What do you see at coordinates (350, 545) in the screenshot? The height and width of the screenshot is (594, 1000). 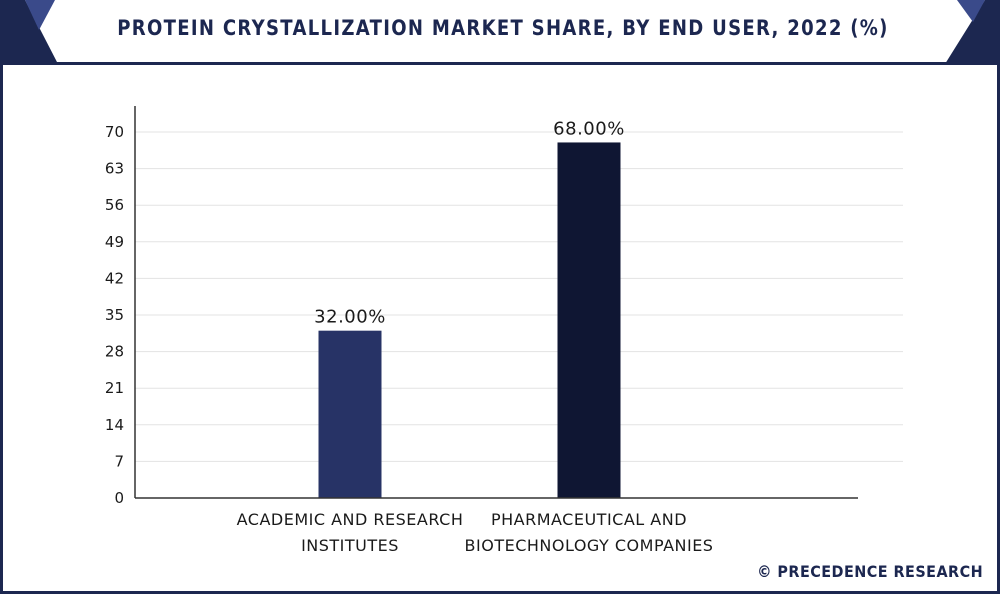 I see `x-category-label: INSTITUTES` at bounding box center [350, 545].